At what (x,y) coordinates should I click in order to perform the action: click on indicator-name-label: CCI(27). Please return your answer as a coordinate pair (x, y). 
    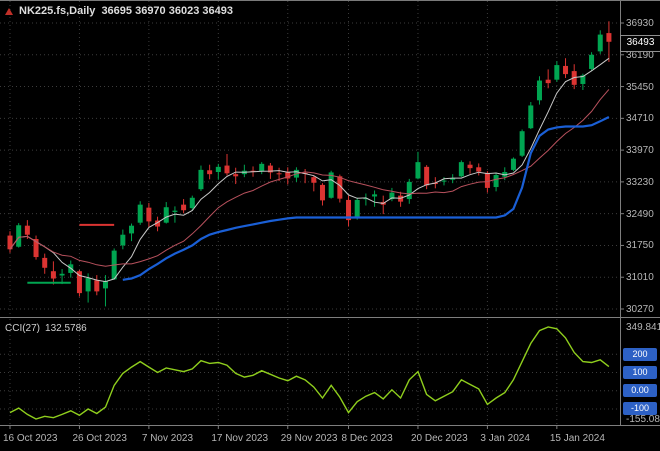
    Looking at the image, I should click on (23, 328).